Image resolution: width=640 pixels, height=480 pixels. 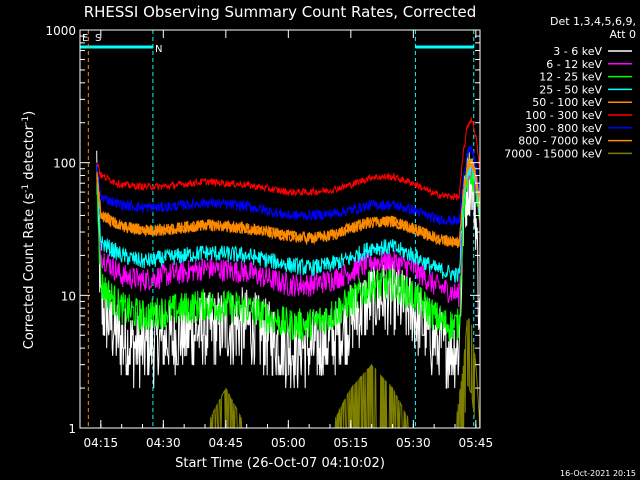 What do you see at coordinates (623, 34) in the screenshot?
I see `legend-header-line-2: Att 0` at bounding box center [623, 34].